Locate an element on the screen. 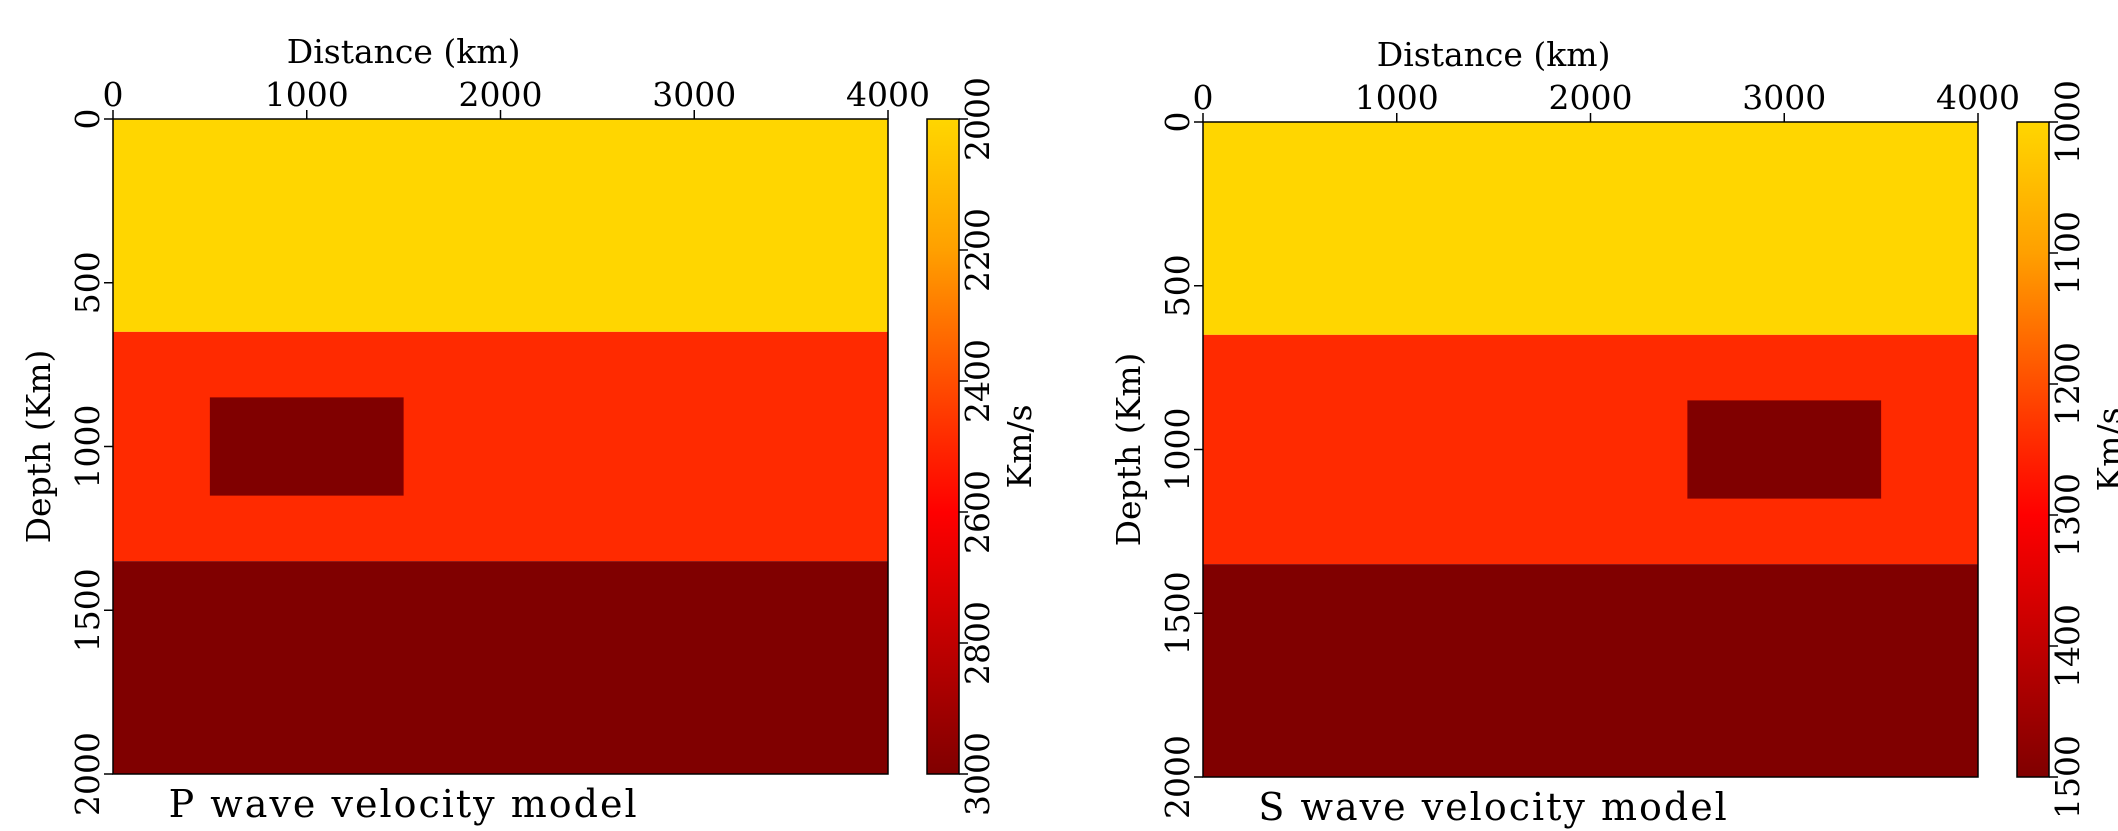  colorbar-tick-label: 2600 is located at coordinates (977, 512).